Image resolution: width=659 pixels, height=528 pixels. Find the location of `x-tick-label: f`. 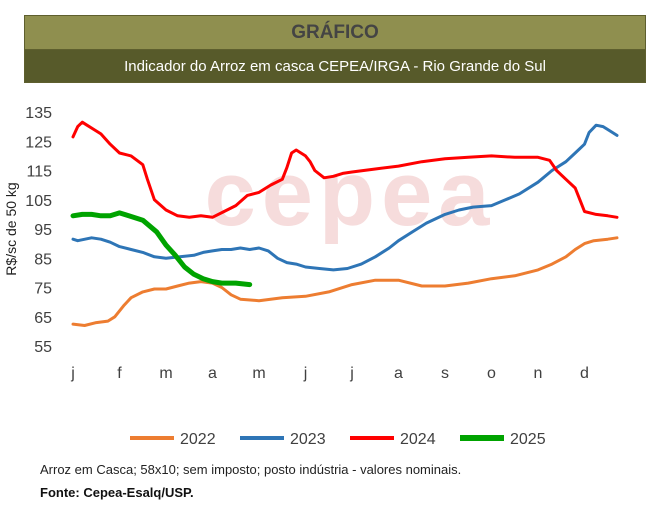

x-tick-label: f is located at coordinates (119, 373).